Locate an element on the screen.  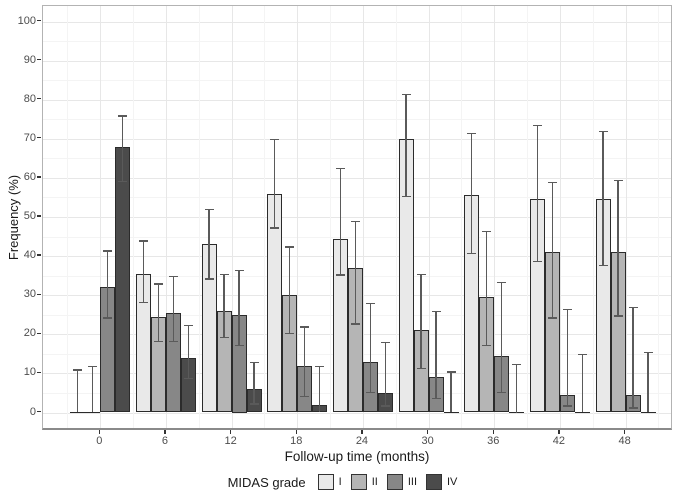
y-tick-label: 60 is located at coordinates (29, 176).